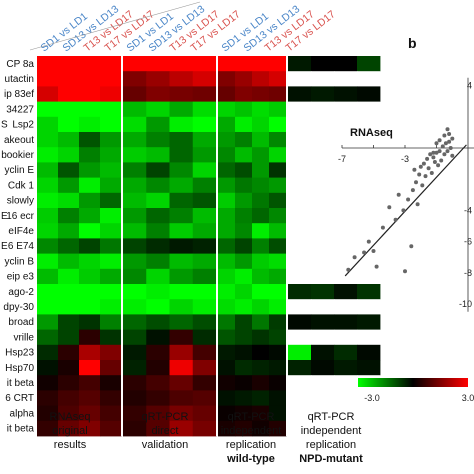 The width and height of the screenshot is (474, 474). What do you see at coordinates (468, 273) in the screenshot?
I see `y-tick-label: -8` at bounding box center [468, 273].